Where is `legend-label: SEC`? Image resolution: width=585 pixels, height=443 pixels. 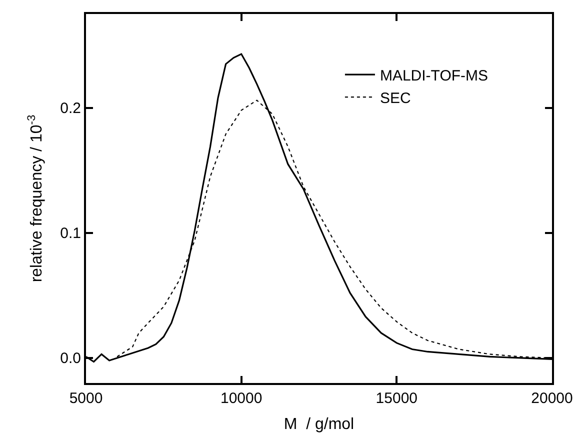 legend-label: SEC is located at coordinates (395, 98).